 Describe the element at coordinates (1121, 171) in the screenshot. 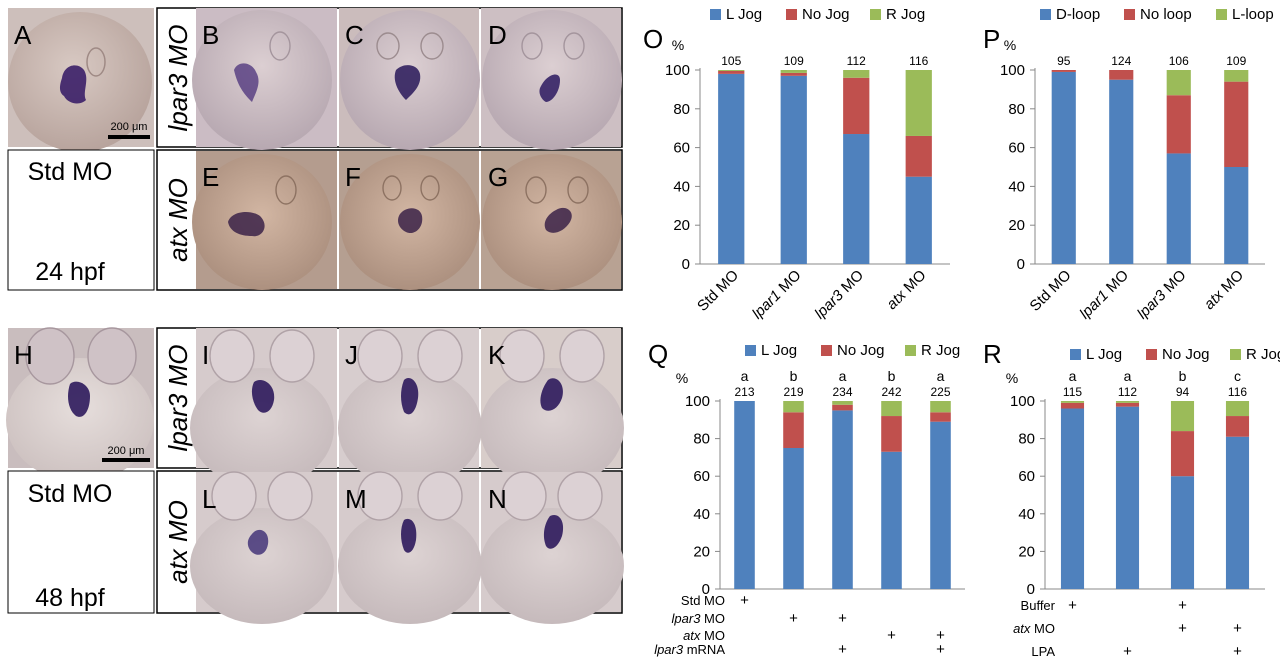

I see `bar-1-d-loop` at that location.